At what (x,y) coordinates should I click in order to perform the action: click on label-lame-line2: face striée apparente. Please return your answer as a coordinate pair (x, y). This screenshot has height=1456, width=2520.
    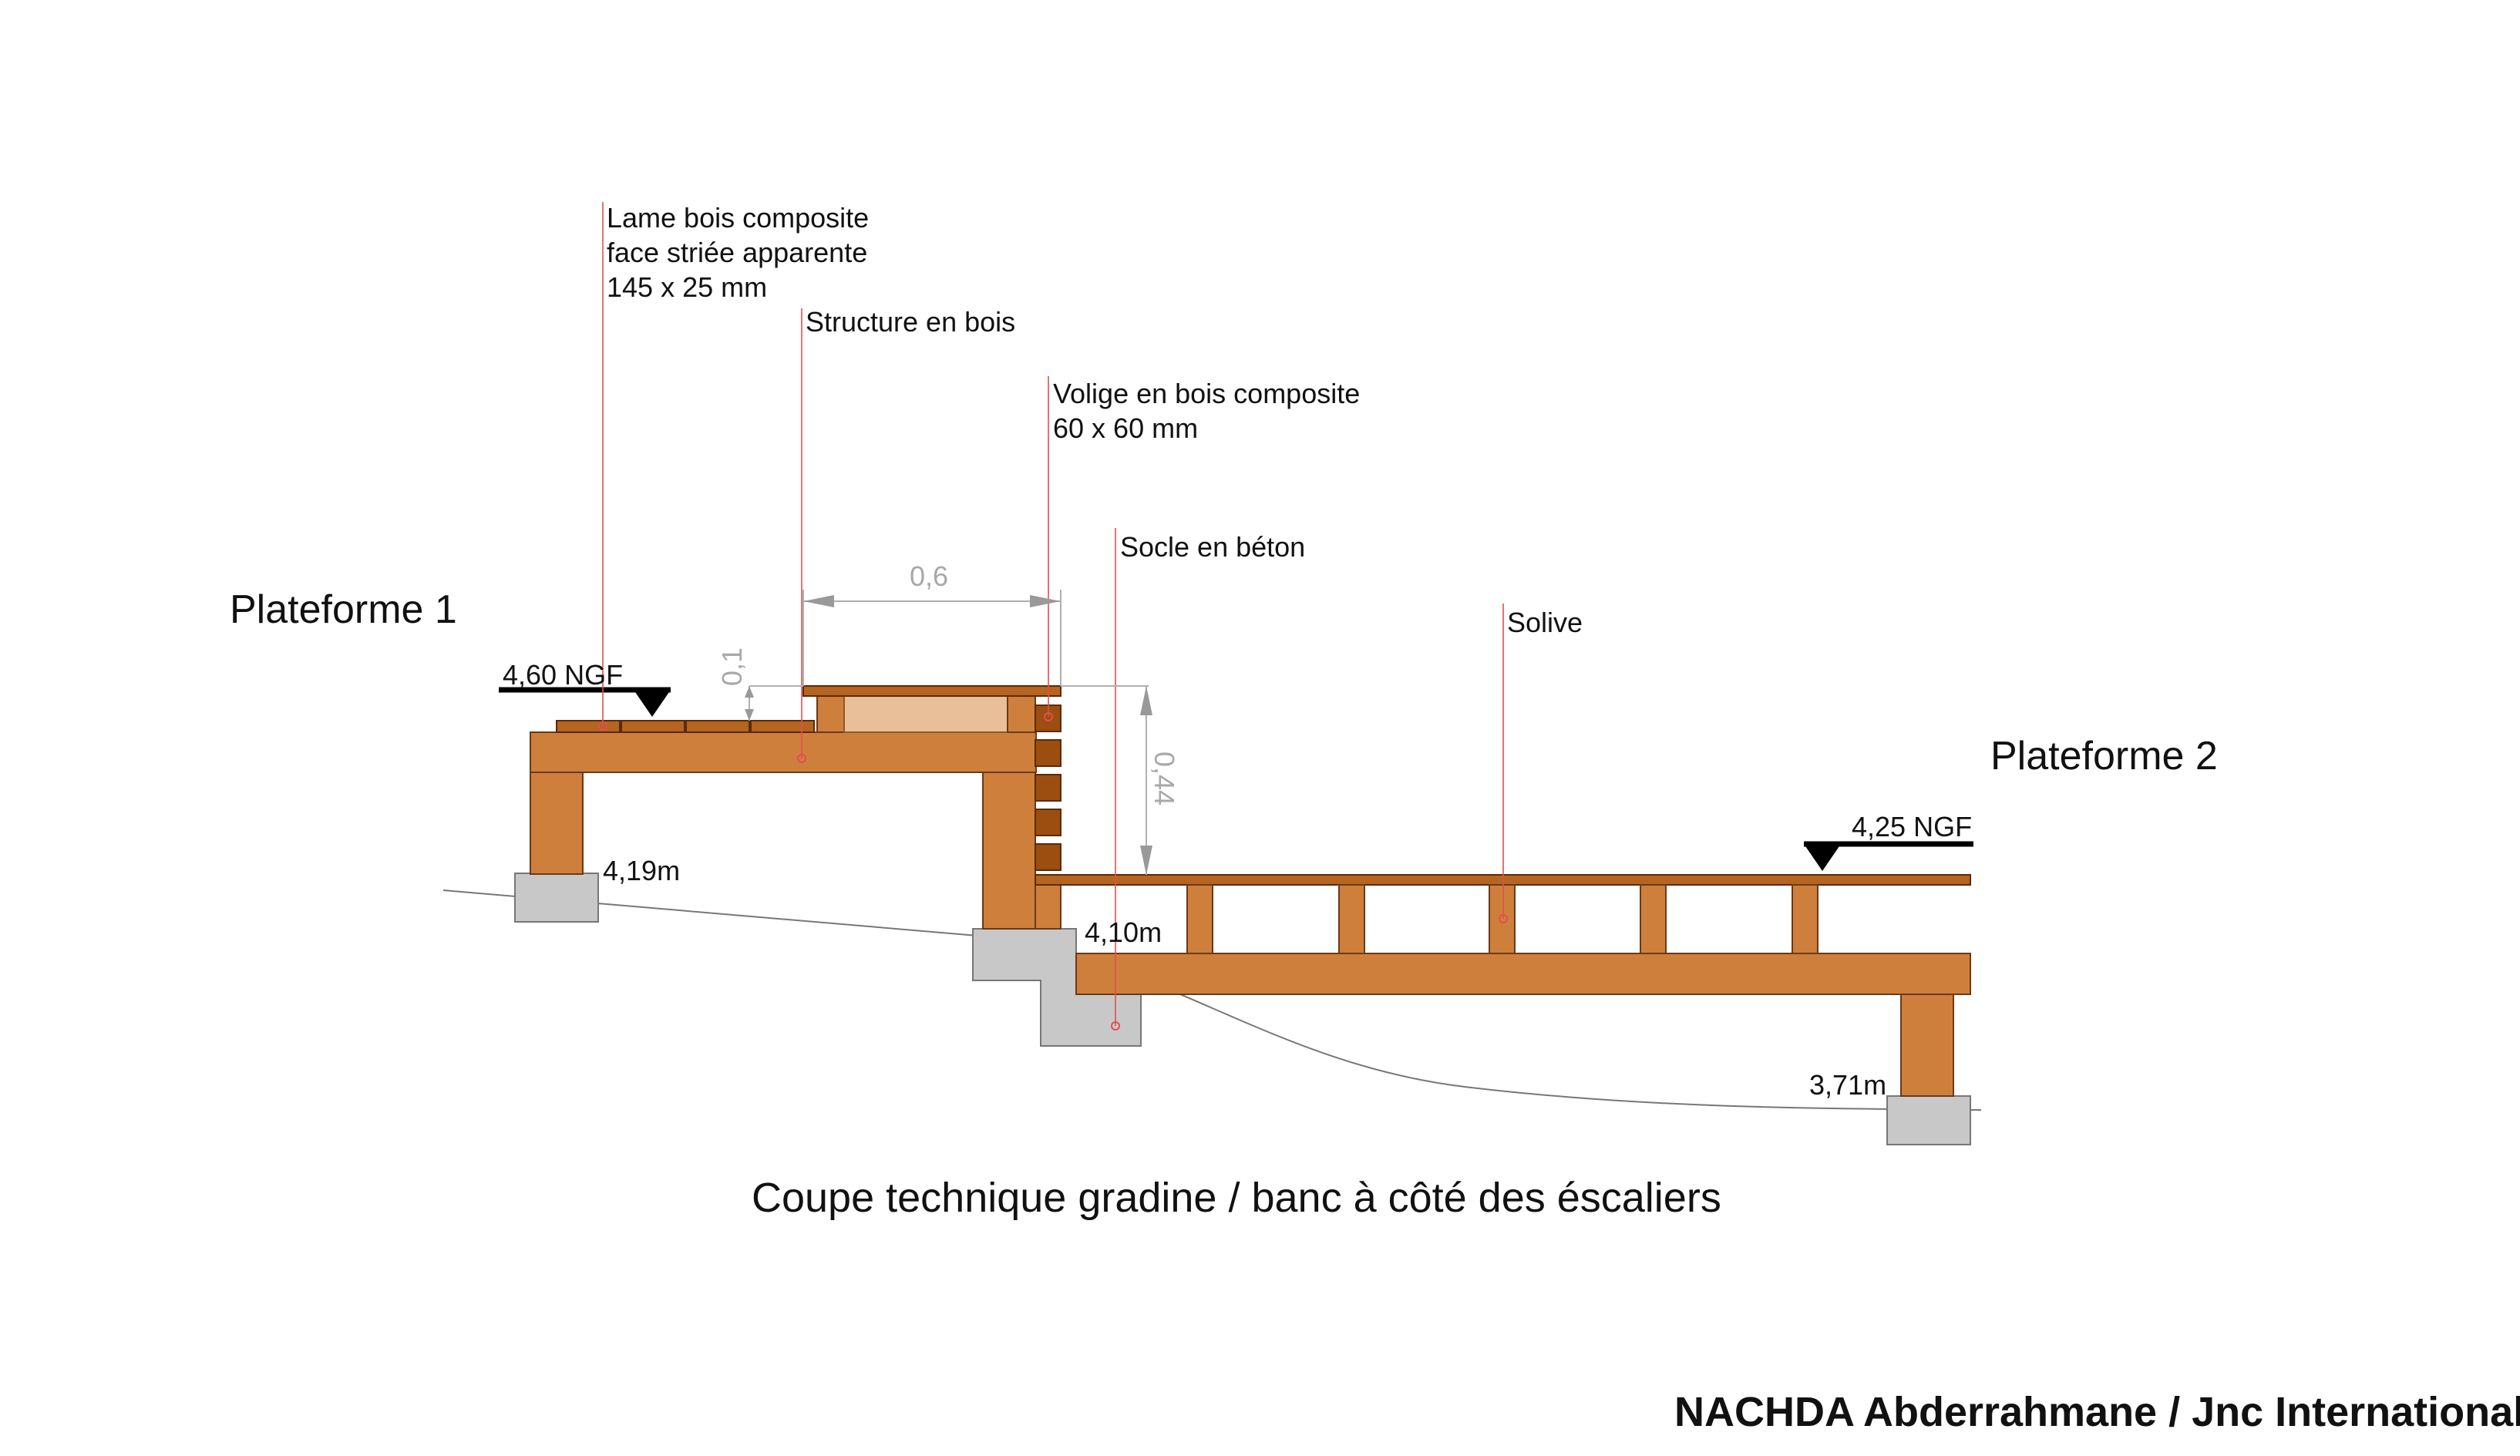
    Looking at the image, I should click on (737, 253).